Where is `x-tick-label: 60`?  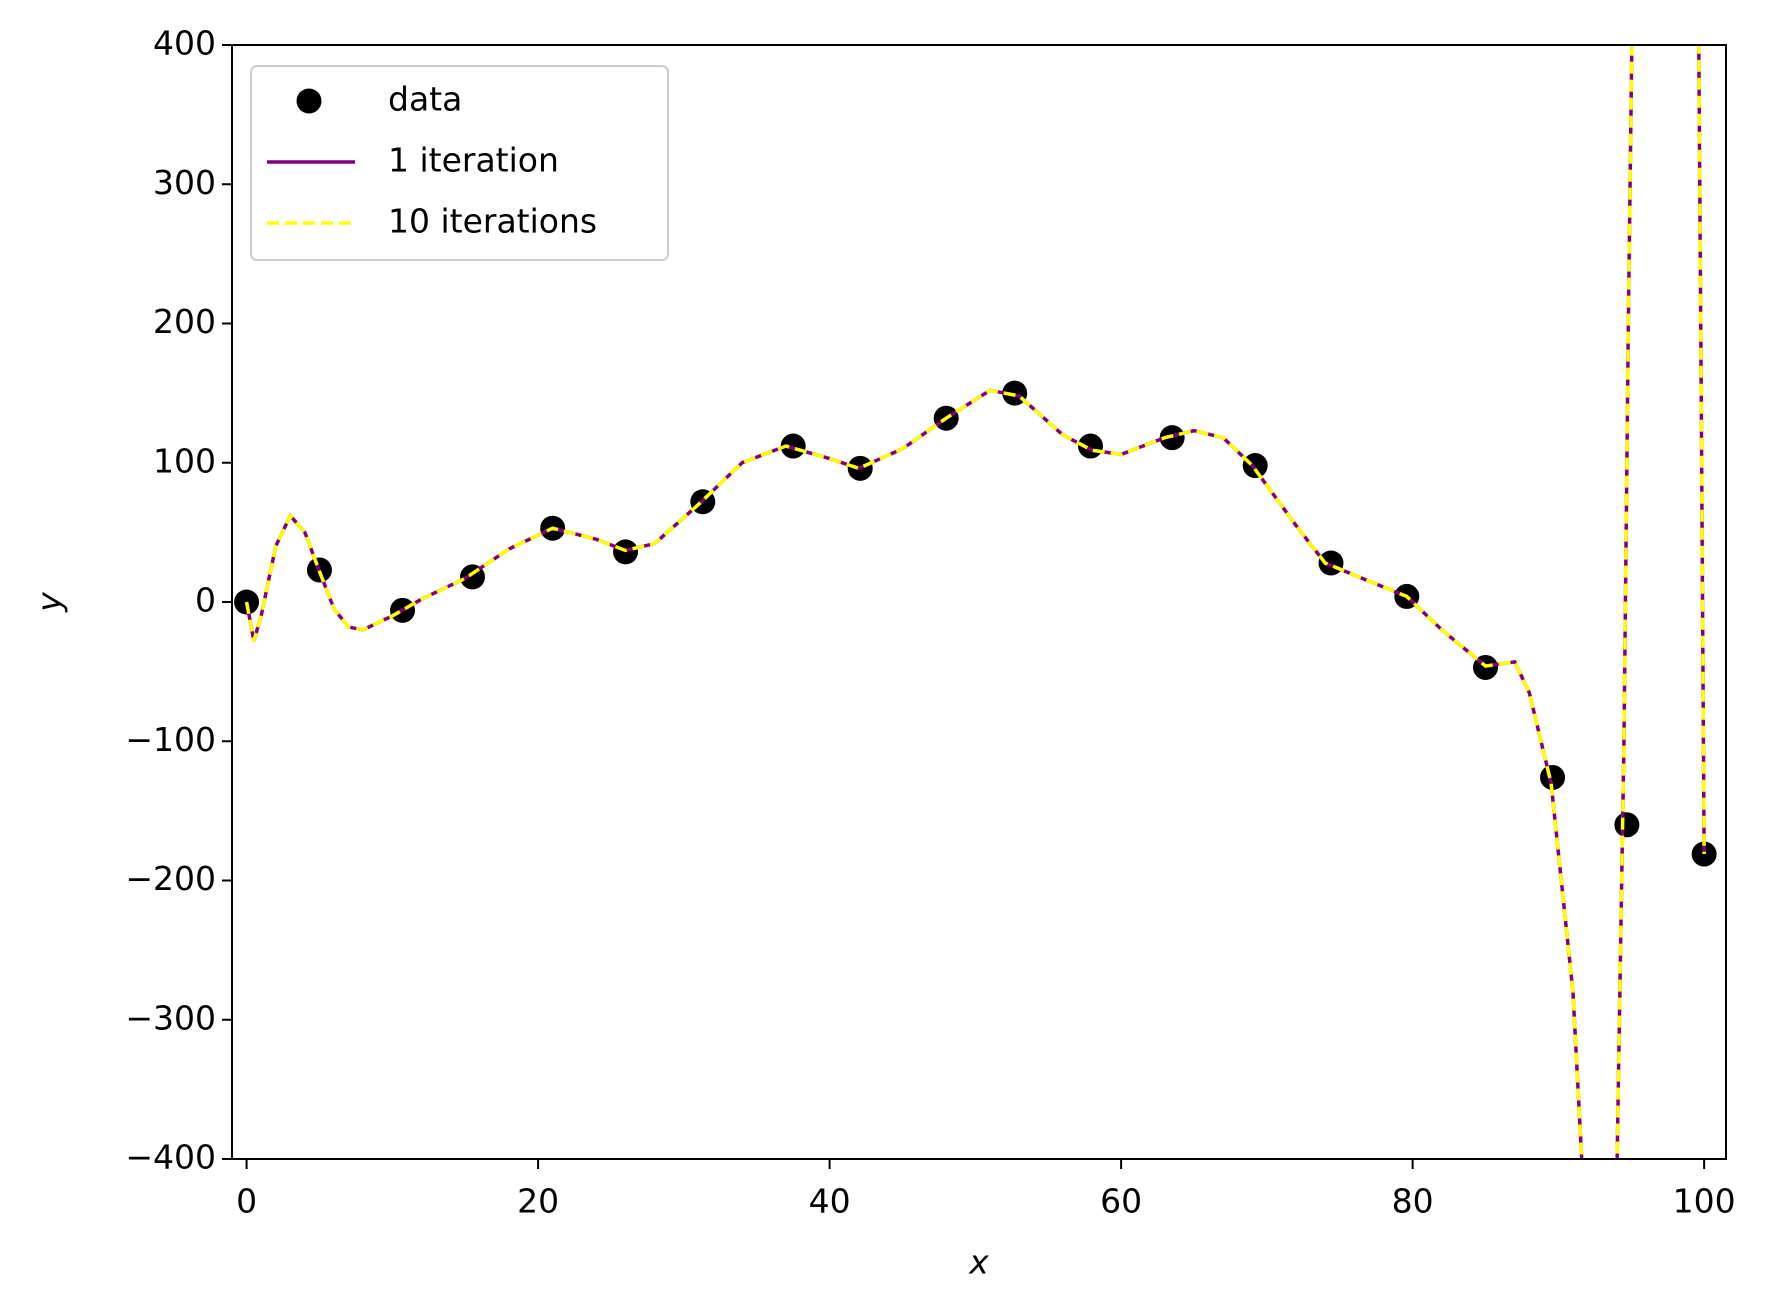
x-tick-label: 60 is located at coordinates (1121, 1201).